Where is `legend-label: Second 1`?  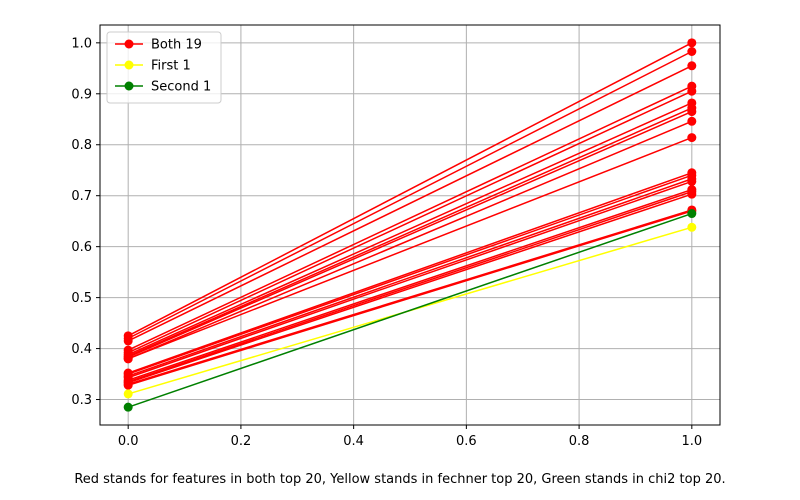 legend-label: Second 1 is located at coordinates (181, 87).